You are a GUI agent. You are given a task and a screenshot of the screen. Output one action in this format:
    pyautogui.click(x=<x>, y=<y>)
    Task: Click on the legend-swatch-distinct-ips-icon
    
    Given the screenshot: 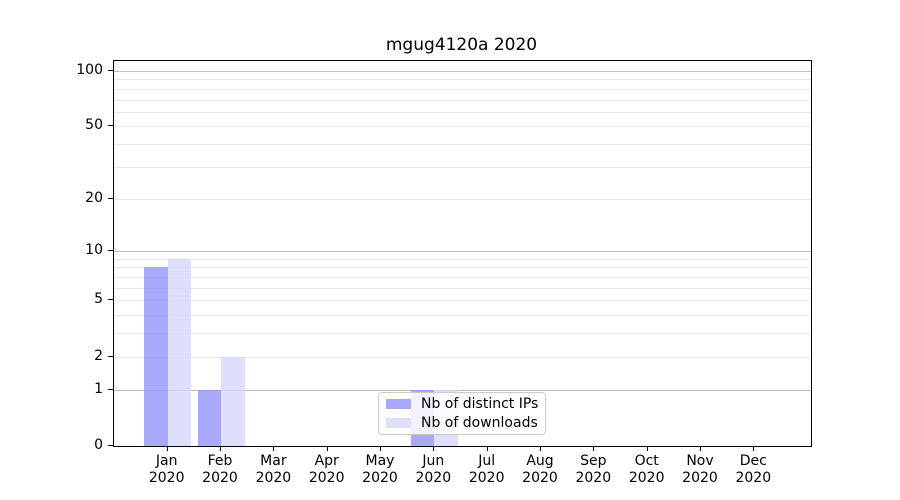 What is the action you would take?
    pyautogui.click(x=398, y=404)
    